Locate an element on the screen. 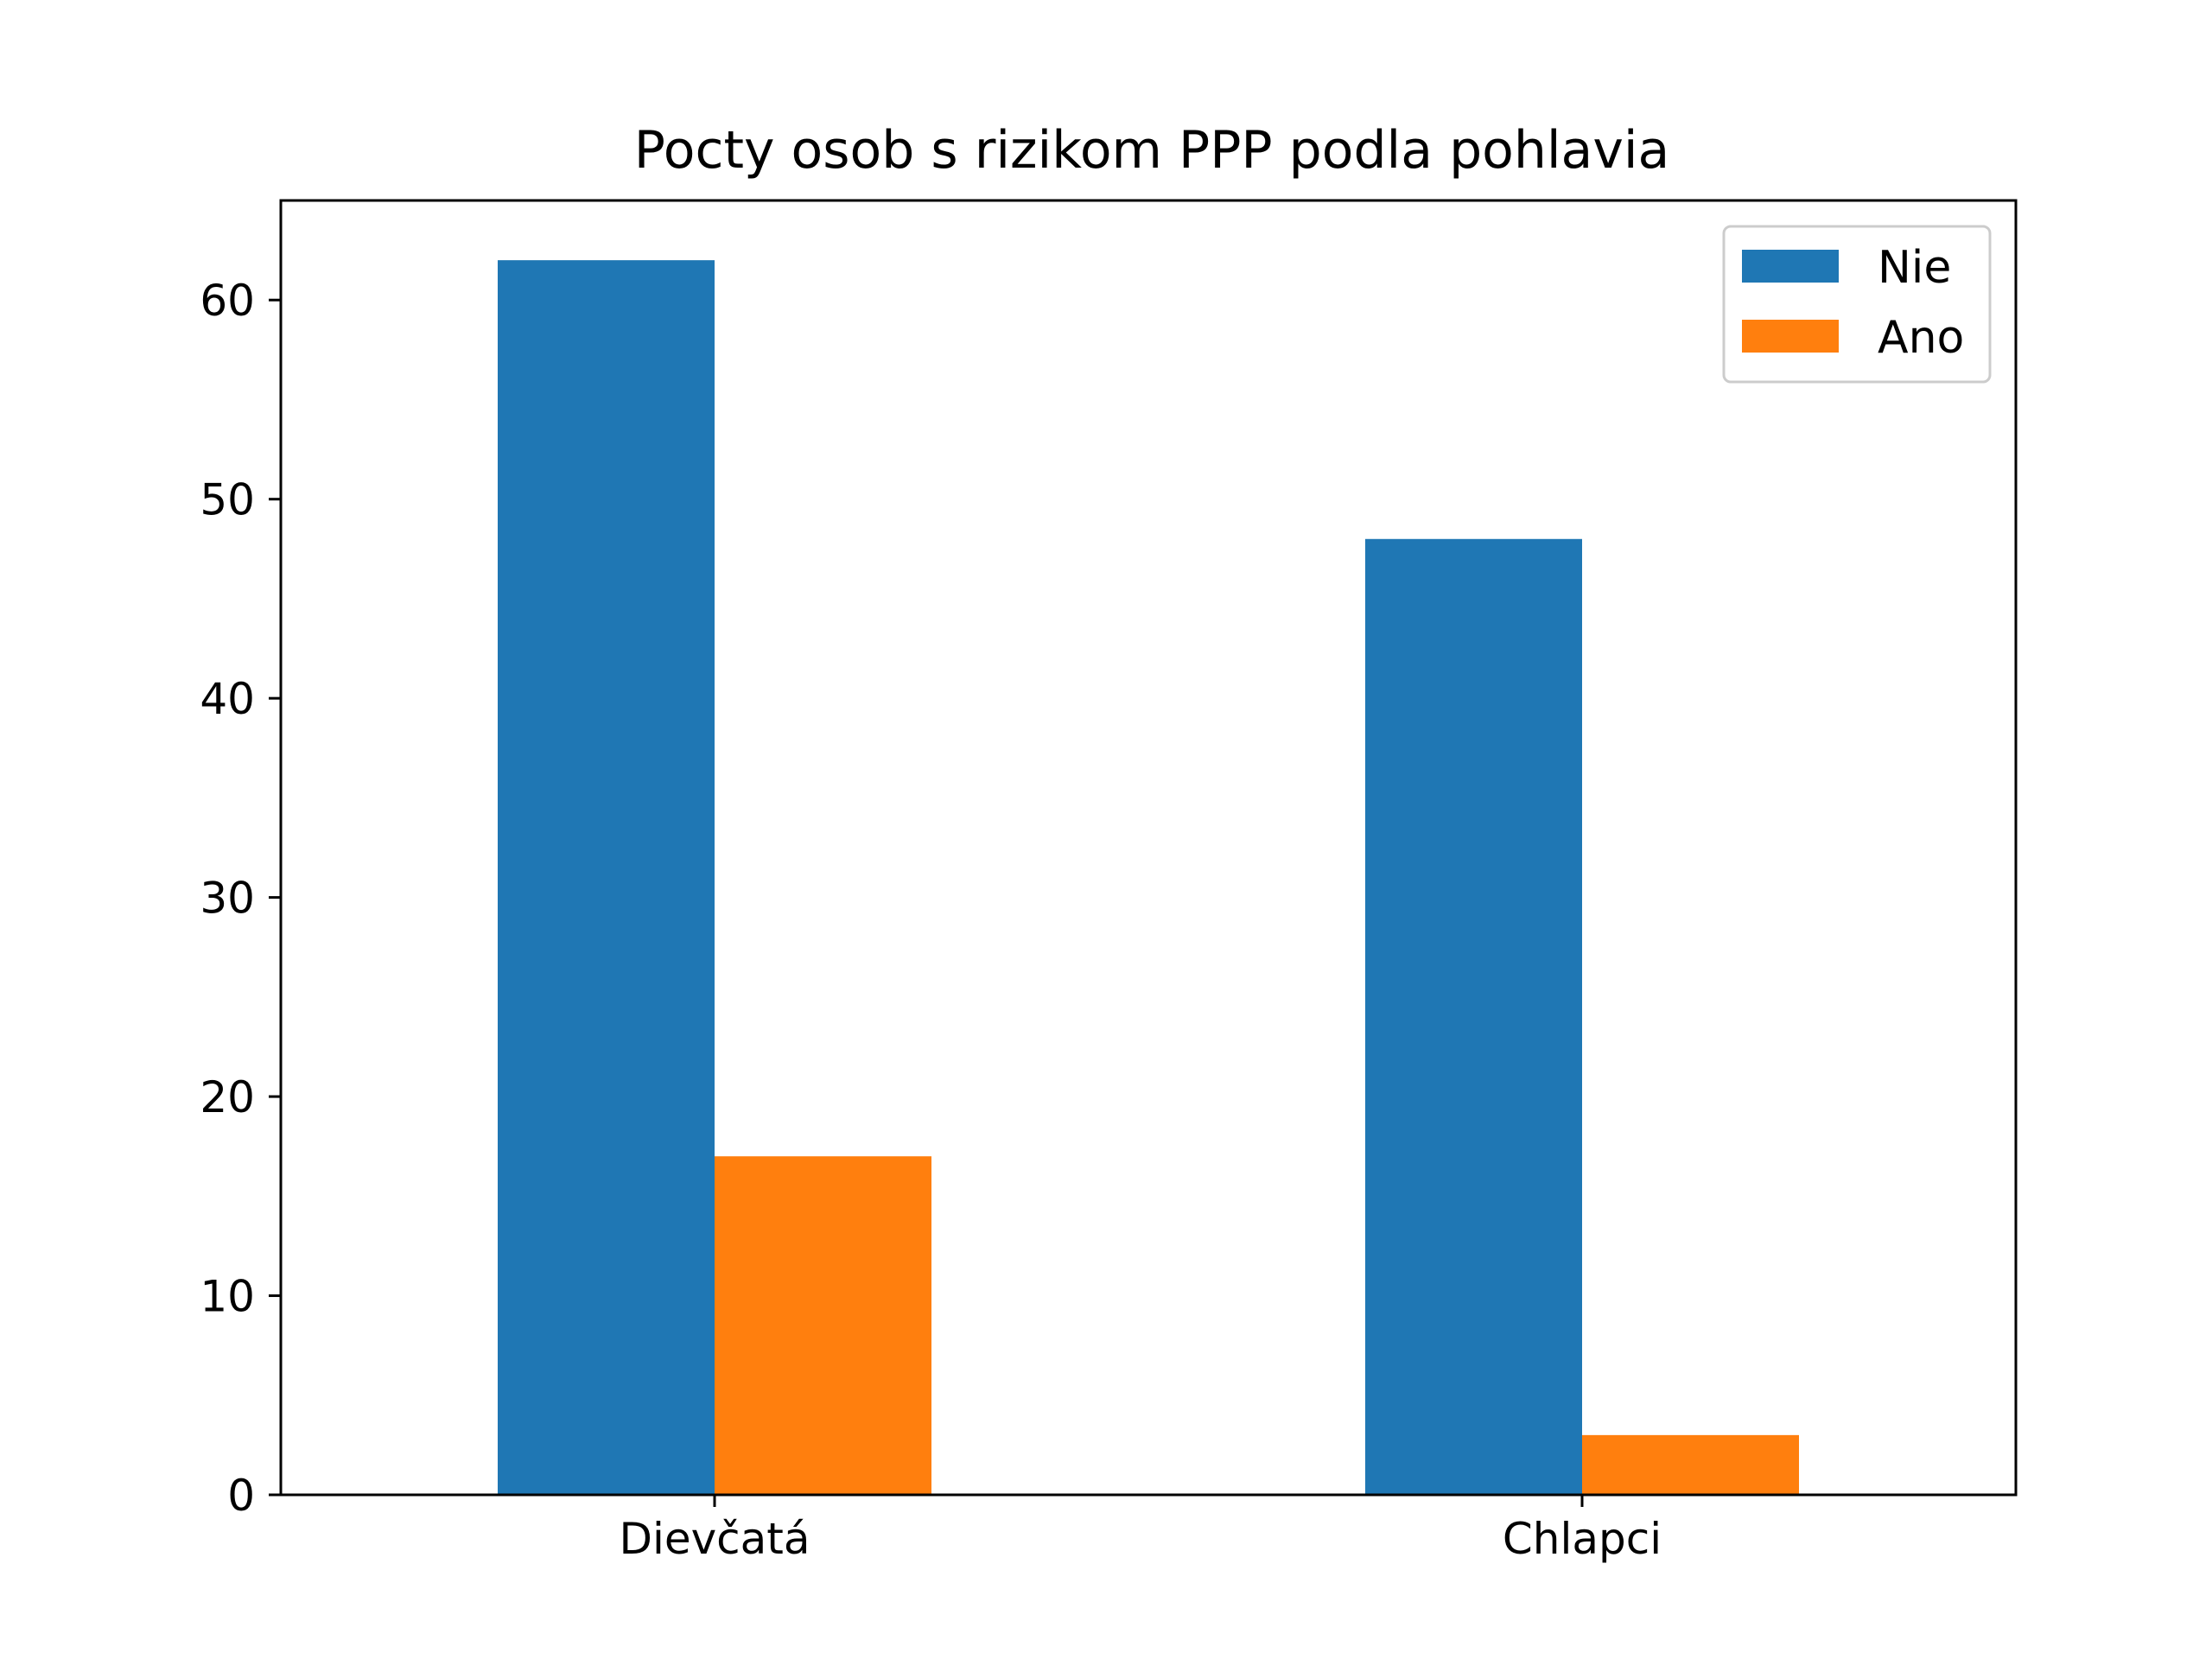  y-tick-label: 10 is located at coordinates (227, 1297).